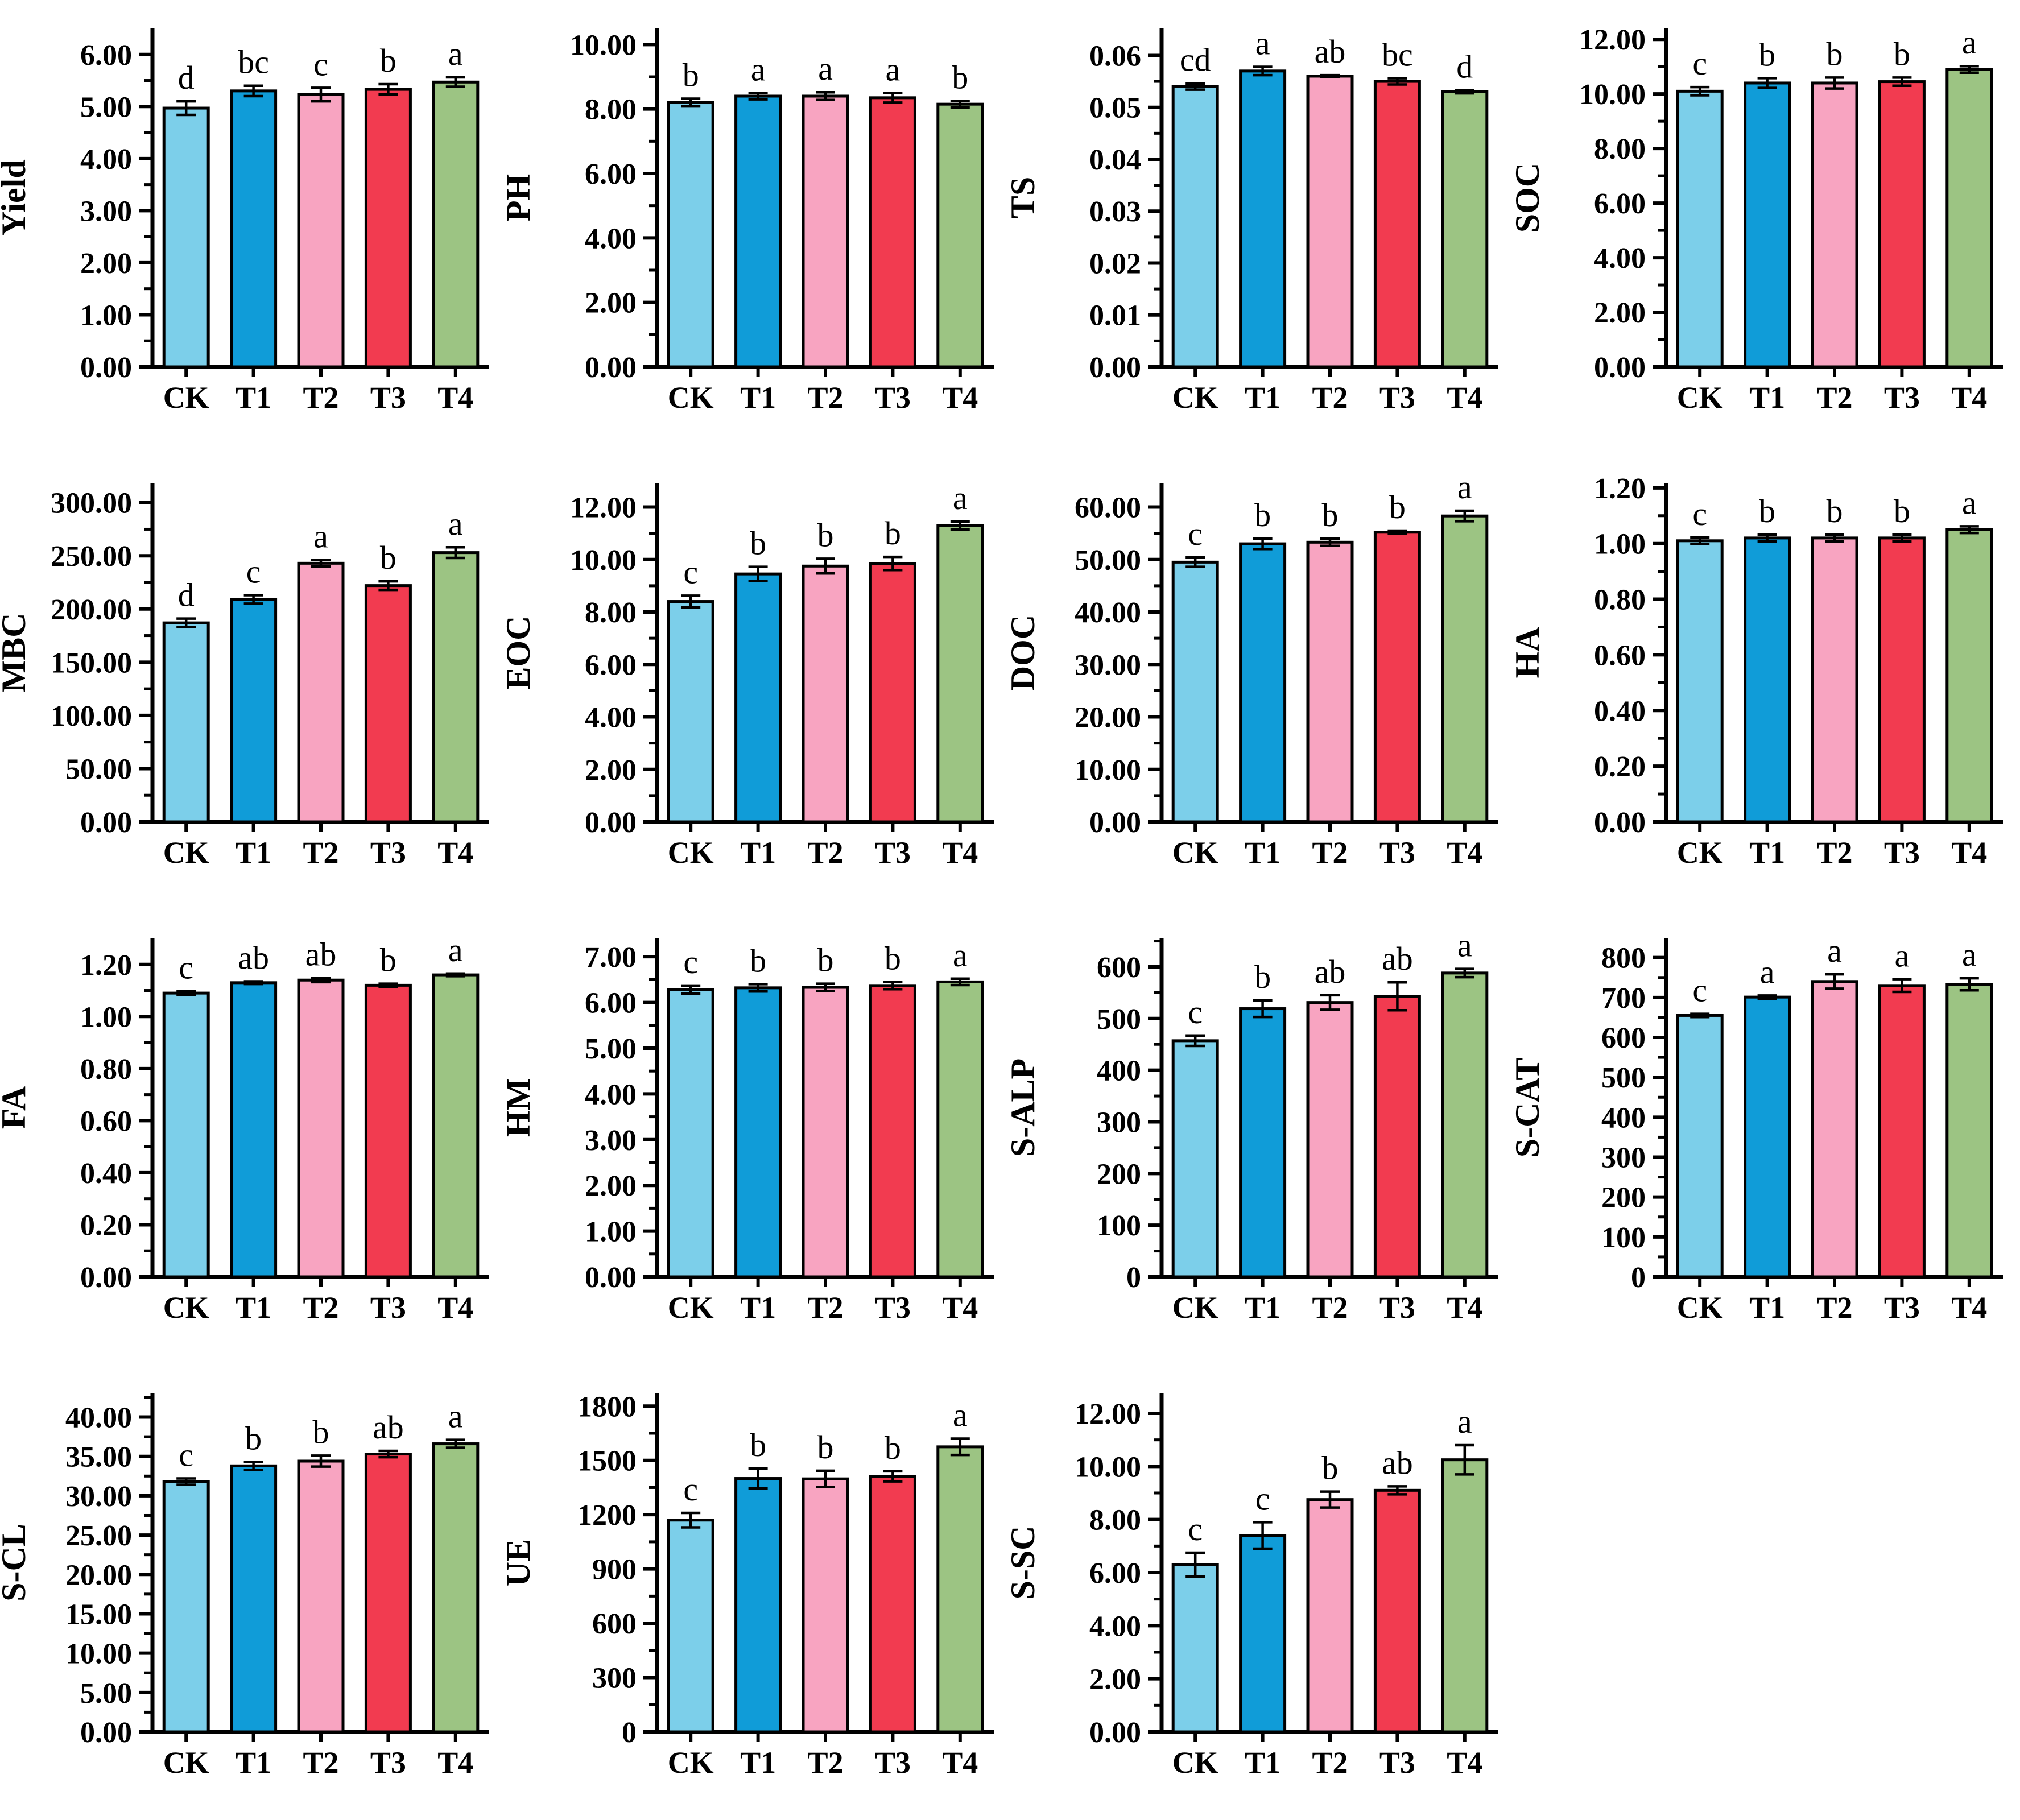  I want to click on y-tick-label: 3.00, so click(106, 211).